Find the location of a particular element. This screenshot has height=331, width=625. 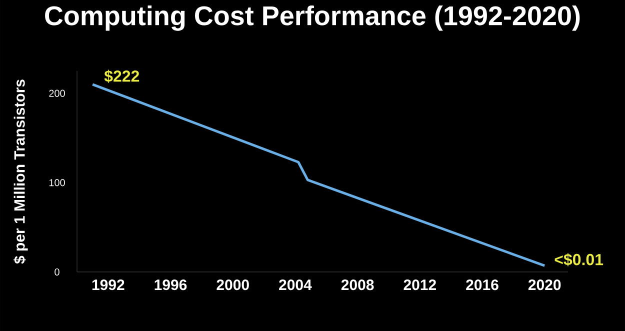

x-tick-label: 2008 is located at coordinates (357, 285).